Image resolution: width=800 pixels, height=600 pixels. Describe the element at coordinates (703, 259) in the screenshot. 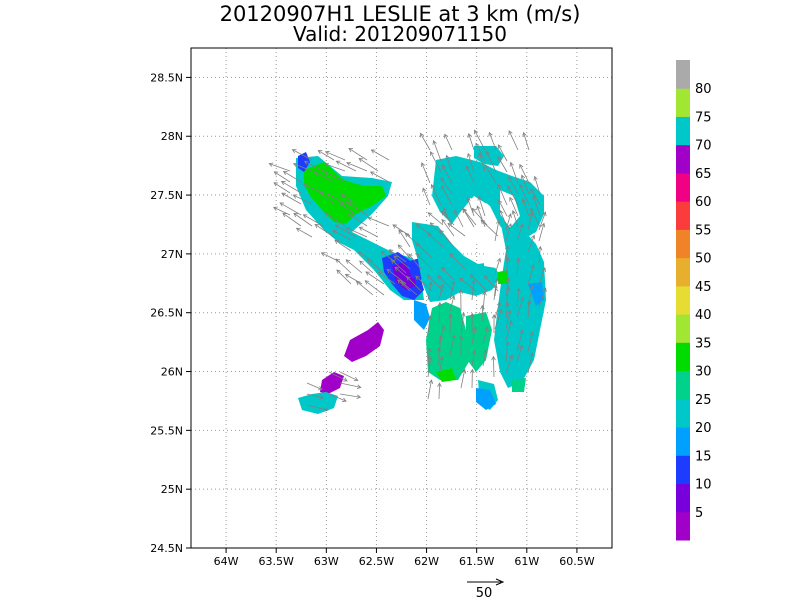

I see `colorbar-label: 50` at that location.